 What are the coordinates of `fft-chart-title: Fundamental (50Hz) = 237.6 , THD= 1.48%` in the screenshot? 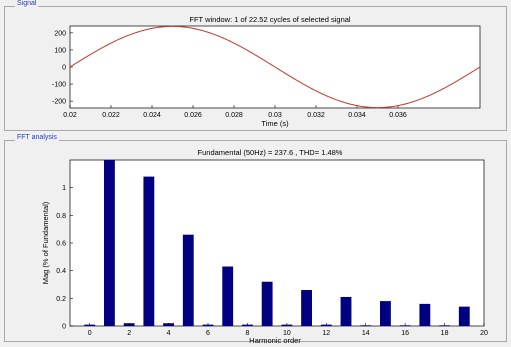 It's located at (270, 152).